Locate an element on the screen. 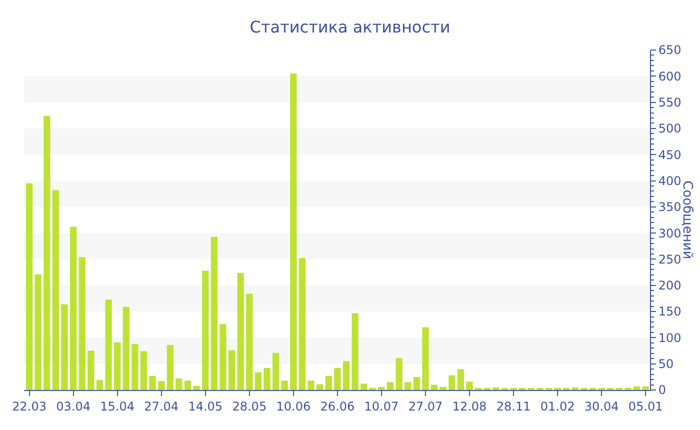 This screenshot has height=430, width=700. y-tick-label: 500 is located at coordinates (670, 129).